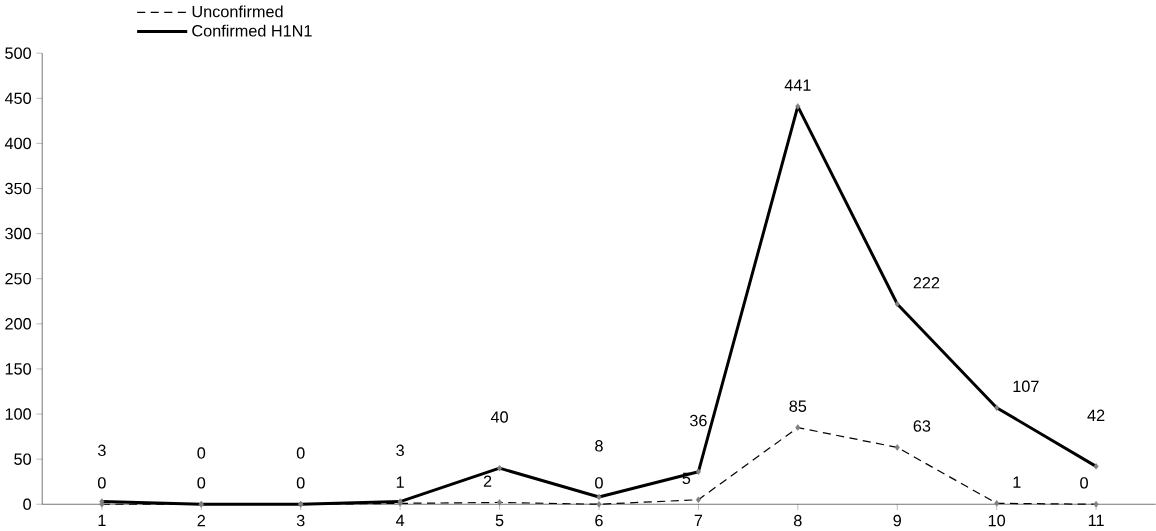 This screenshot has height=531, width=1156. I want to click on x-tick-label: 9, so click(897, 520).